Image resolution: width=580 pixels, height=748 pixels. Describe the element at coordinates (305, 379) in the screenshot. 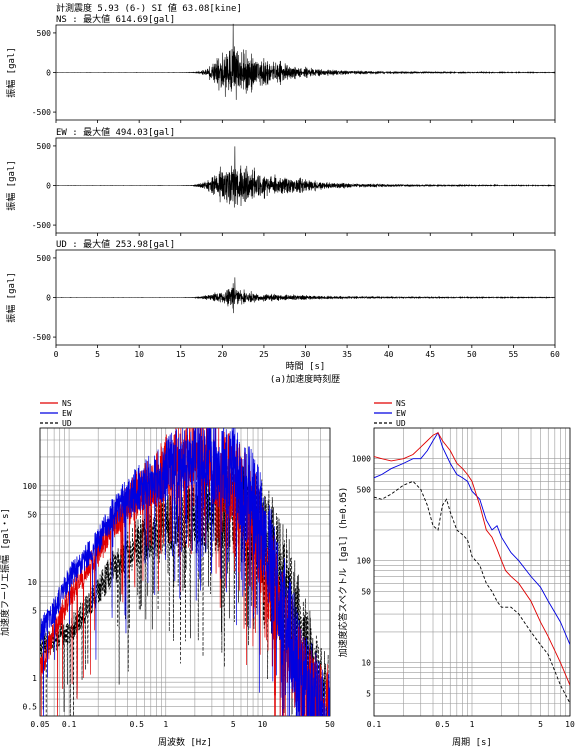

I see `caption-a: (a)加速度時刻歴` at that location.